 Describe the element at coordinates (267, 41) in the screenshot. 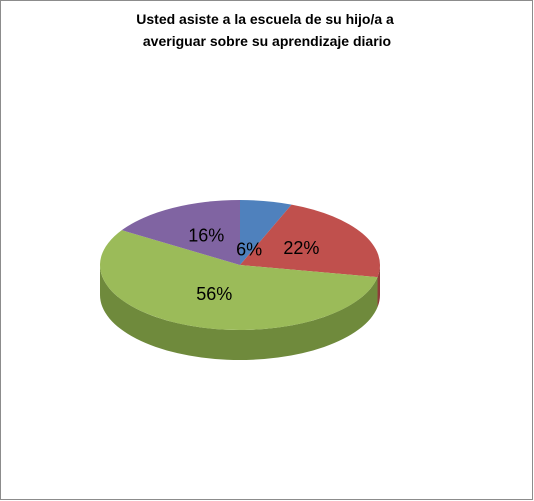

I see `title-line: averiguar sobre su aprendizaje diario` at that location.